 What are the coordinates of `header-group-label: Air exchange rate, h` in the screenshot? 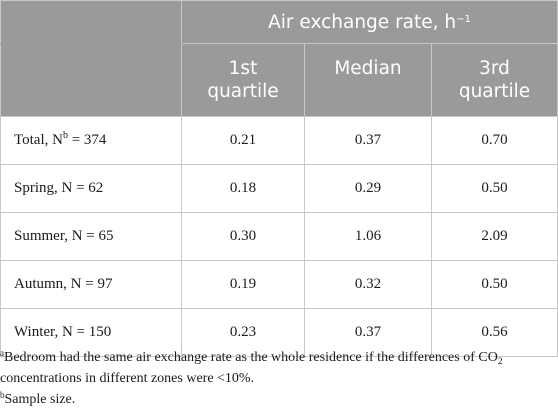 It's located at (362, 22).